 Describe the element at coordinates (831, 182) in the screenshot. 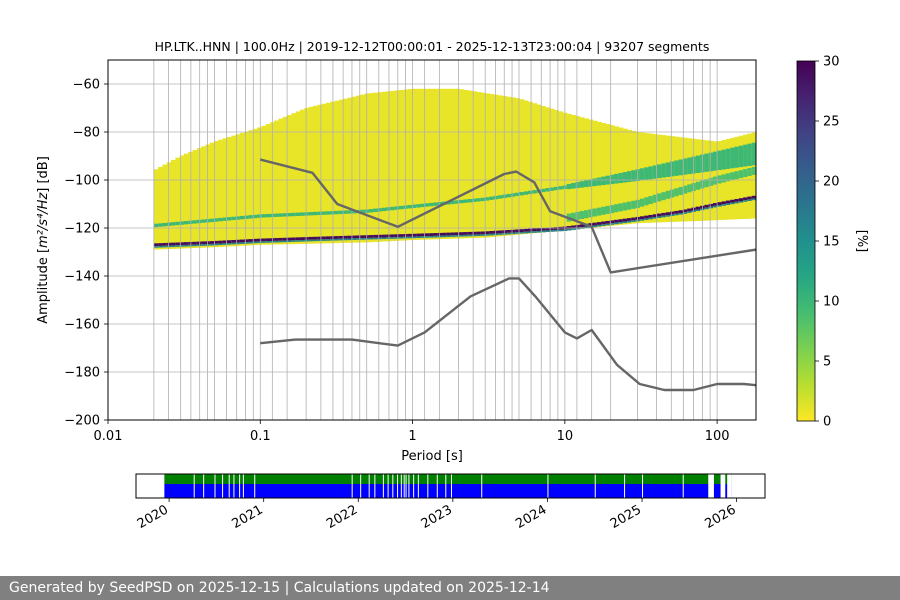

I see `colorbar-tick-label: 20` at that location.